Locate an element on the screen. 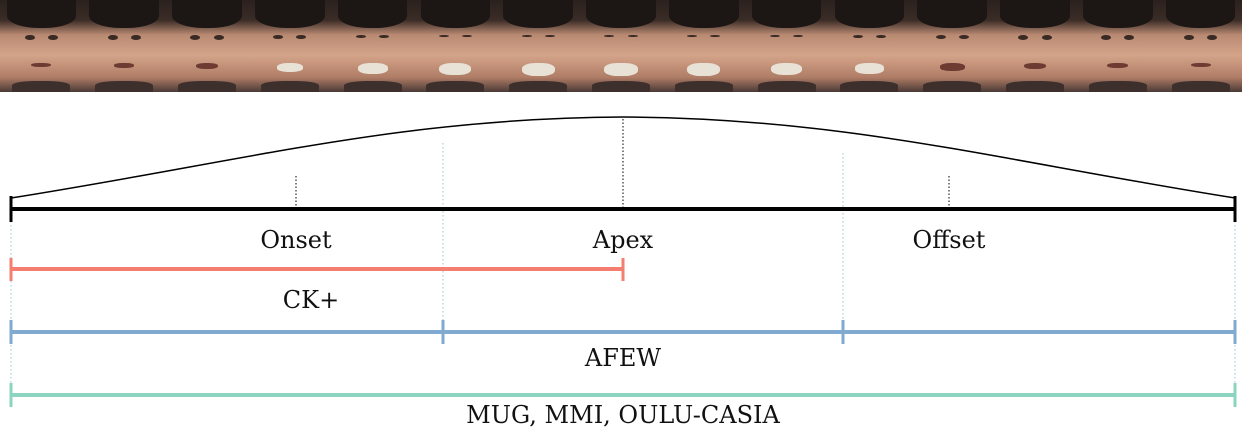  afew-span-bar is located at coordinates (623, 332).